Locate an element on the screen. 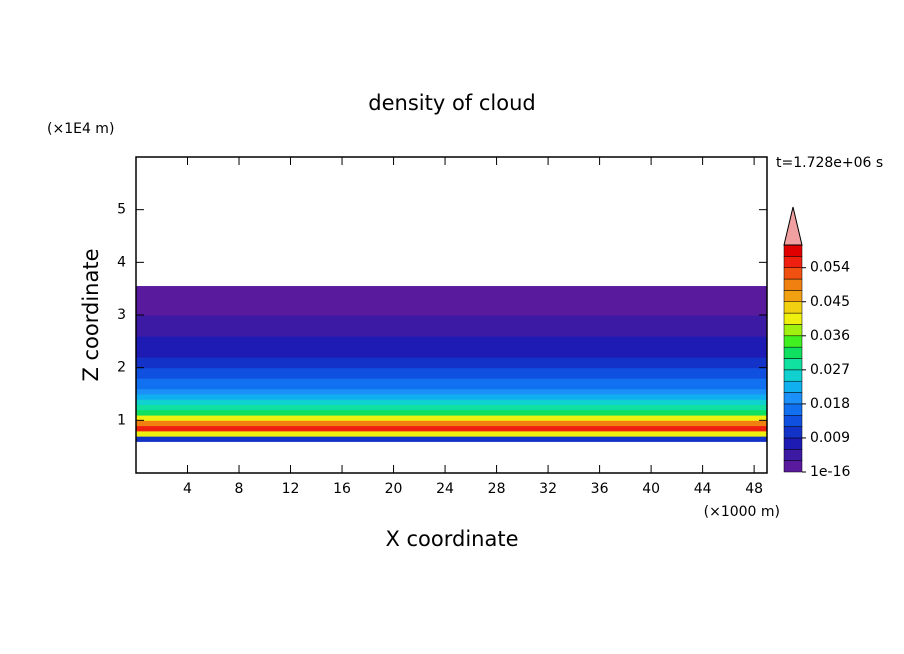 Image resolution: width=904 pixels, height=654 pixels. x-tick-label: 28 is located at coordinates (497, 489).